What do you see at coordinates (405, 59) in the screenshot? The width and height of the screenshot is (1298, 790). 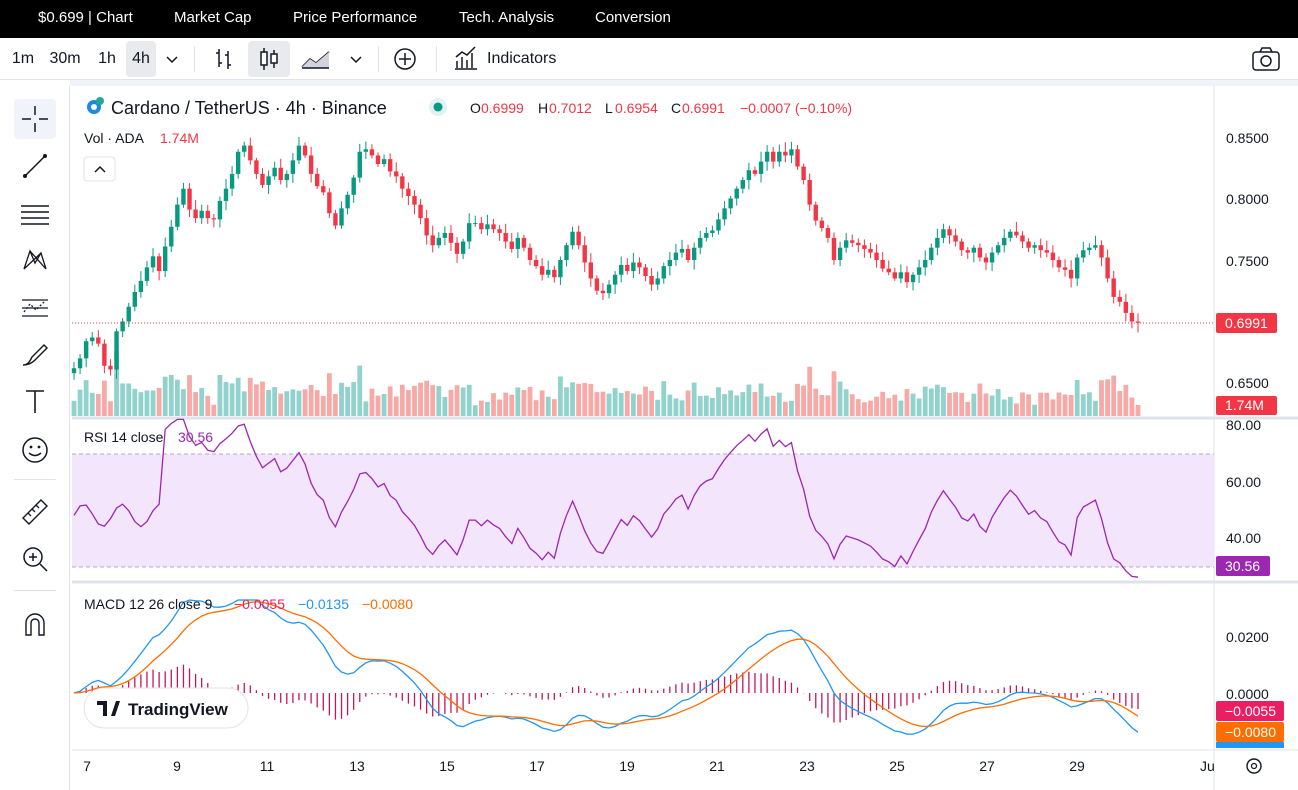 I see `compare-add-button` at bounding box center [405, 59].